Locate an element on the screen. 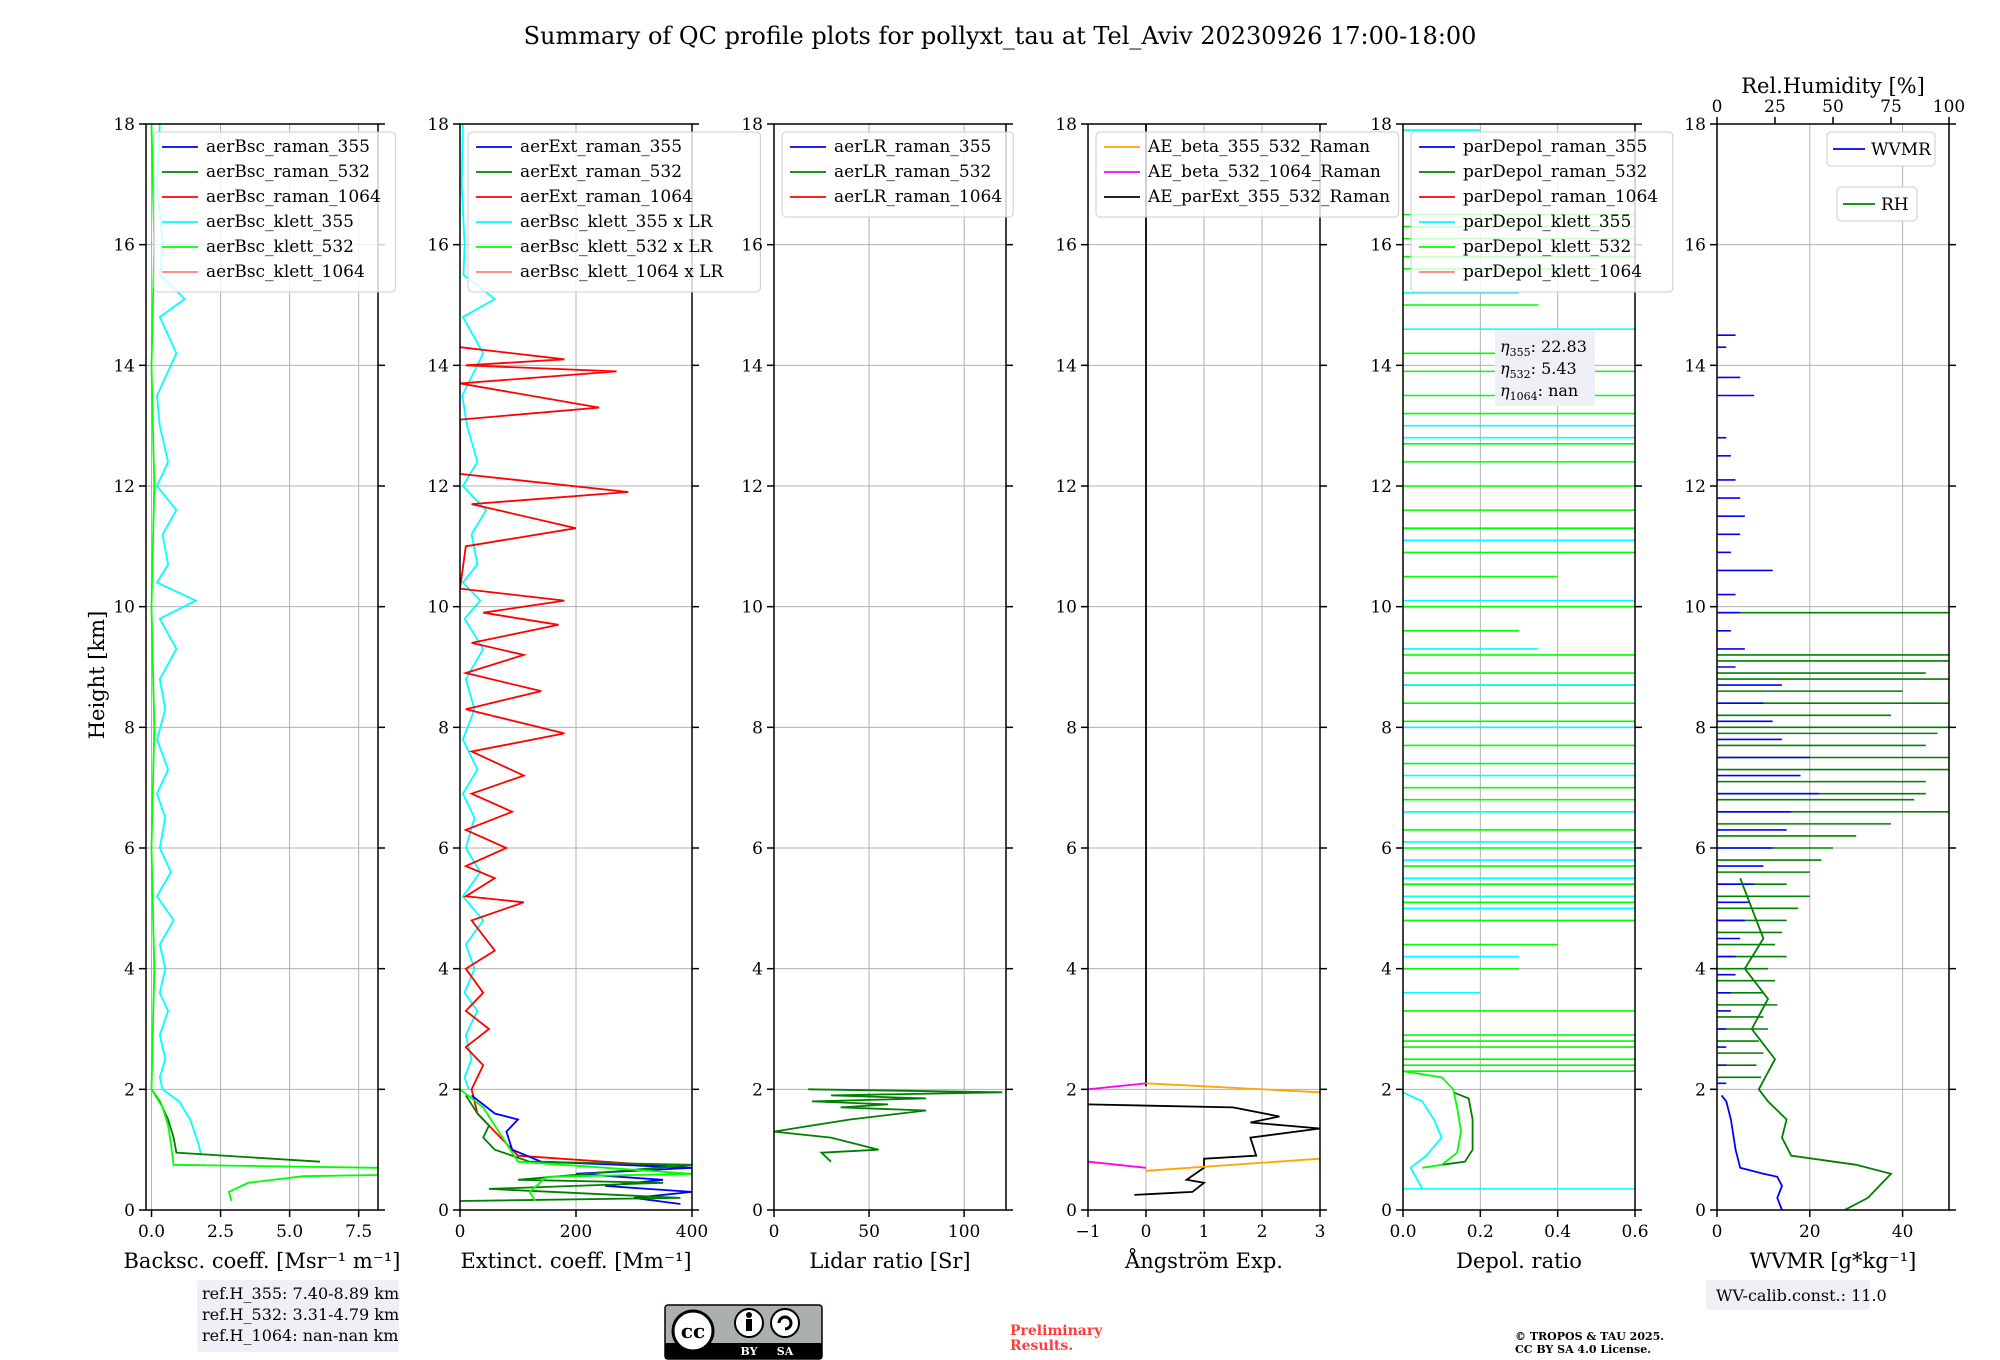  series-aerBsc_klett_532 x LR is located at coordinates (576, 1145).